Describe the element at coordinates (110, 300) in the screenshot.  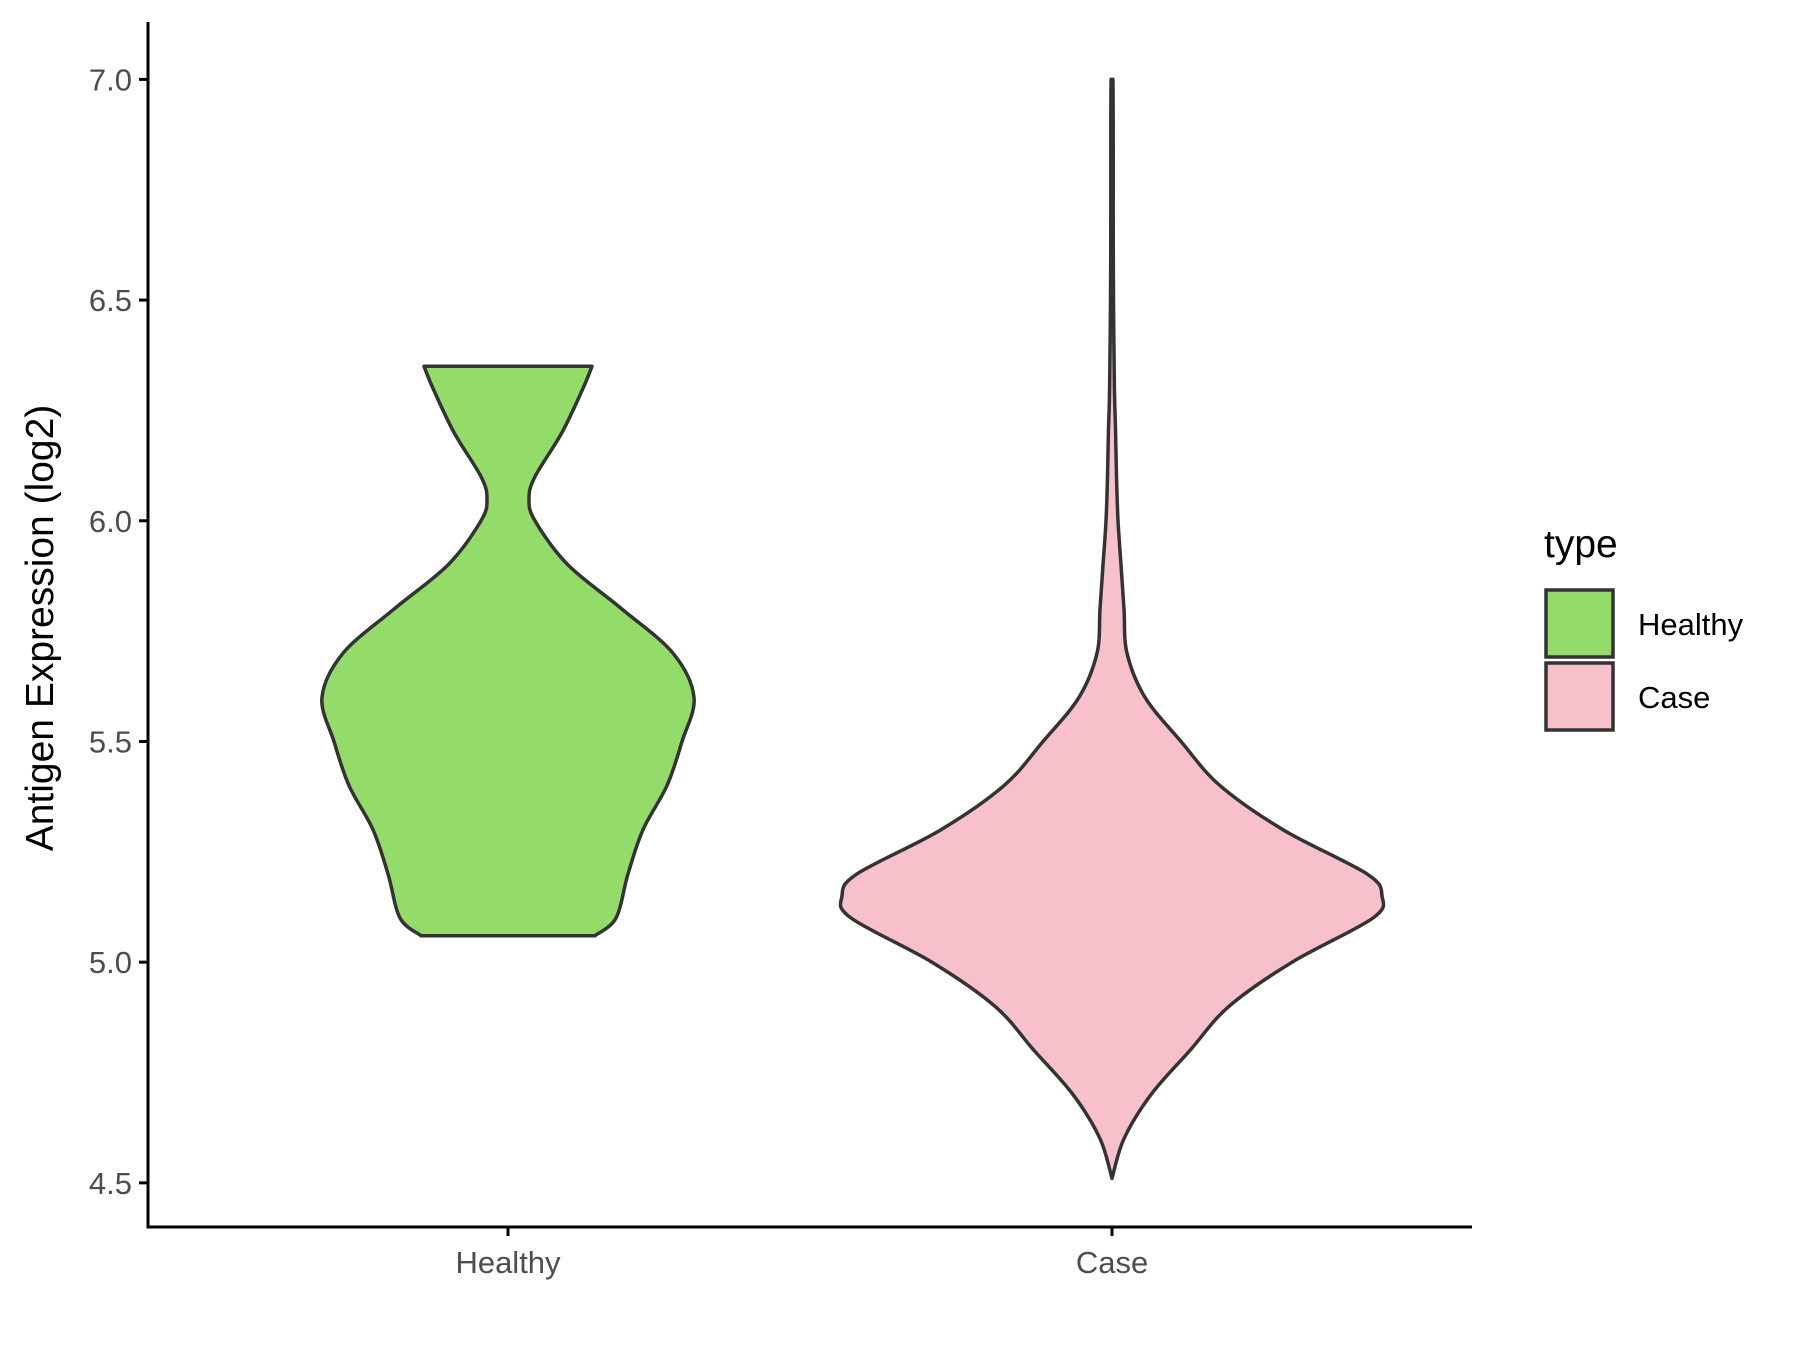
I see `y-tick-label: 6.5` at that location.